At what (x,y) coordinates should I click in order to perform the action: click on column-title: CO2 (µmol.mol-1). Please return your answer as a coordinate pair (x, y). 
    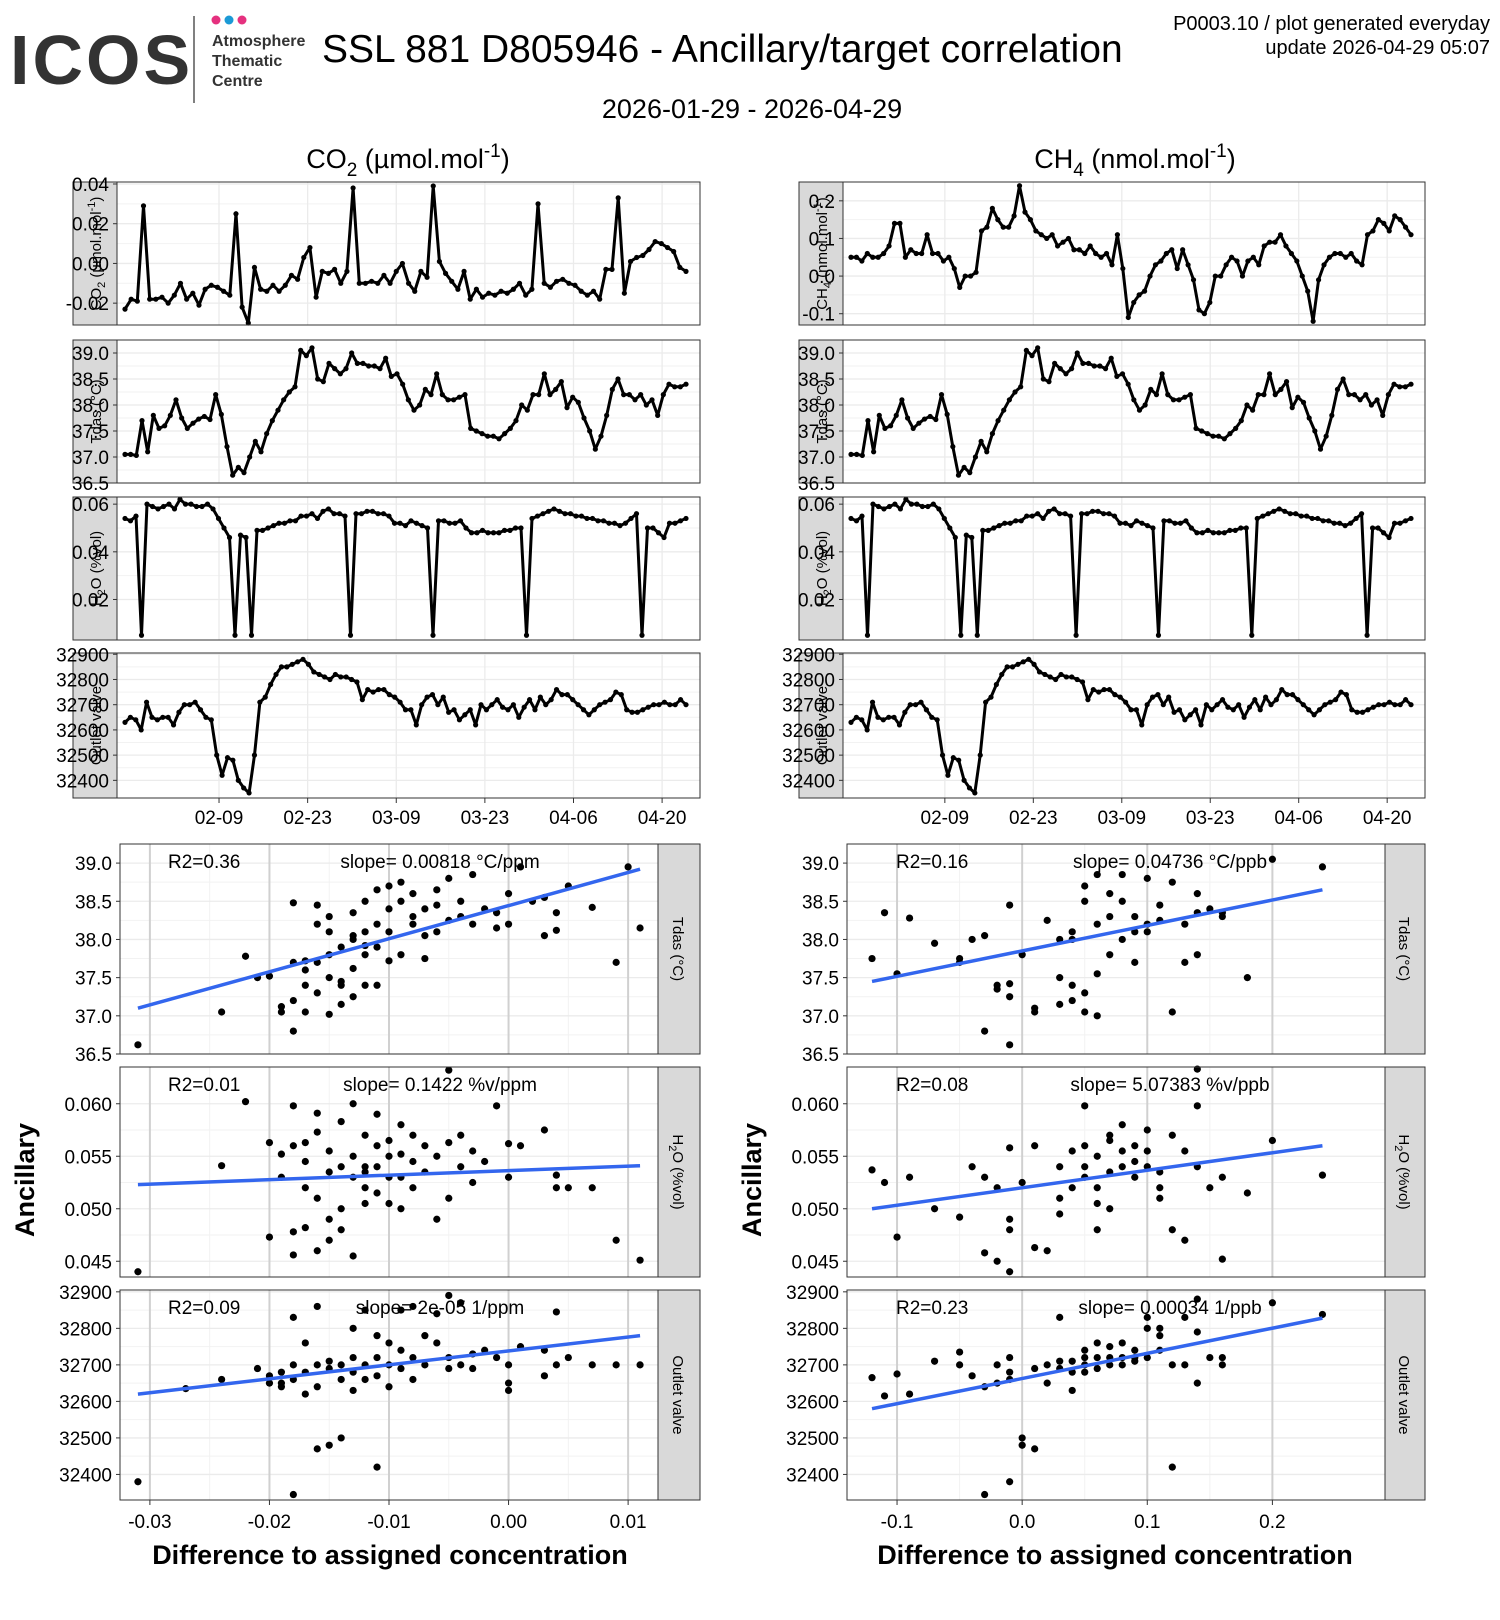
    Looking at the image, I should click on (408, 161).